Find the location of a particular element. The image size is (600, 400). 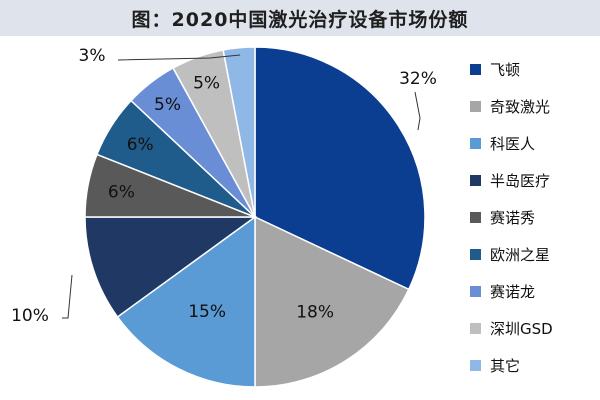

slice-value-label-9: 3% is located at coordinates (92, 56).